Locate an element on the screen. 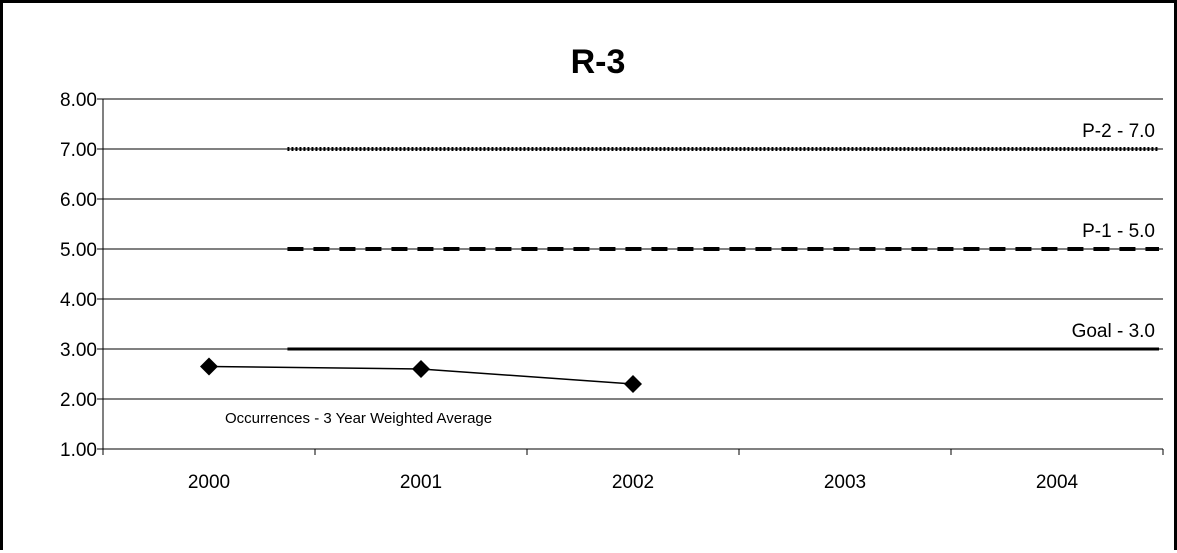 The height and width of the screenshot is (553, 1177). y-tick-label: 7.00 is located at coordinates (78, 150).